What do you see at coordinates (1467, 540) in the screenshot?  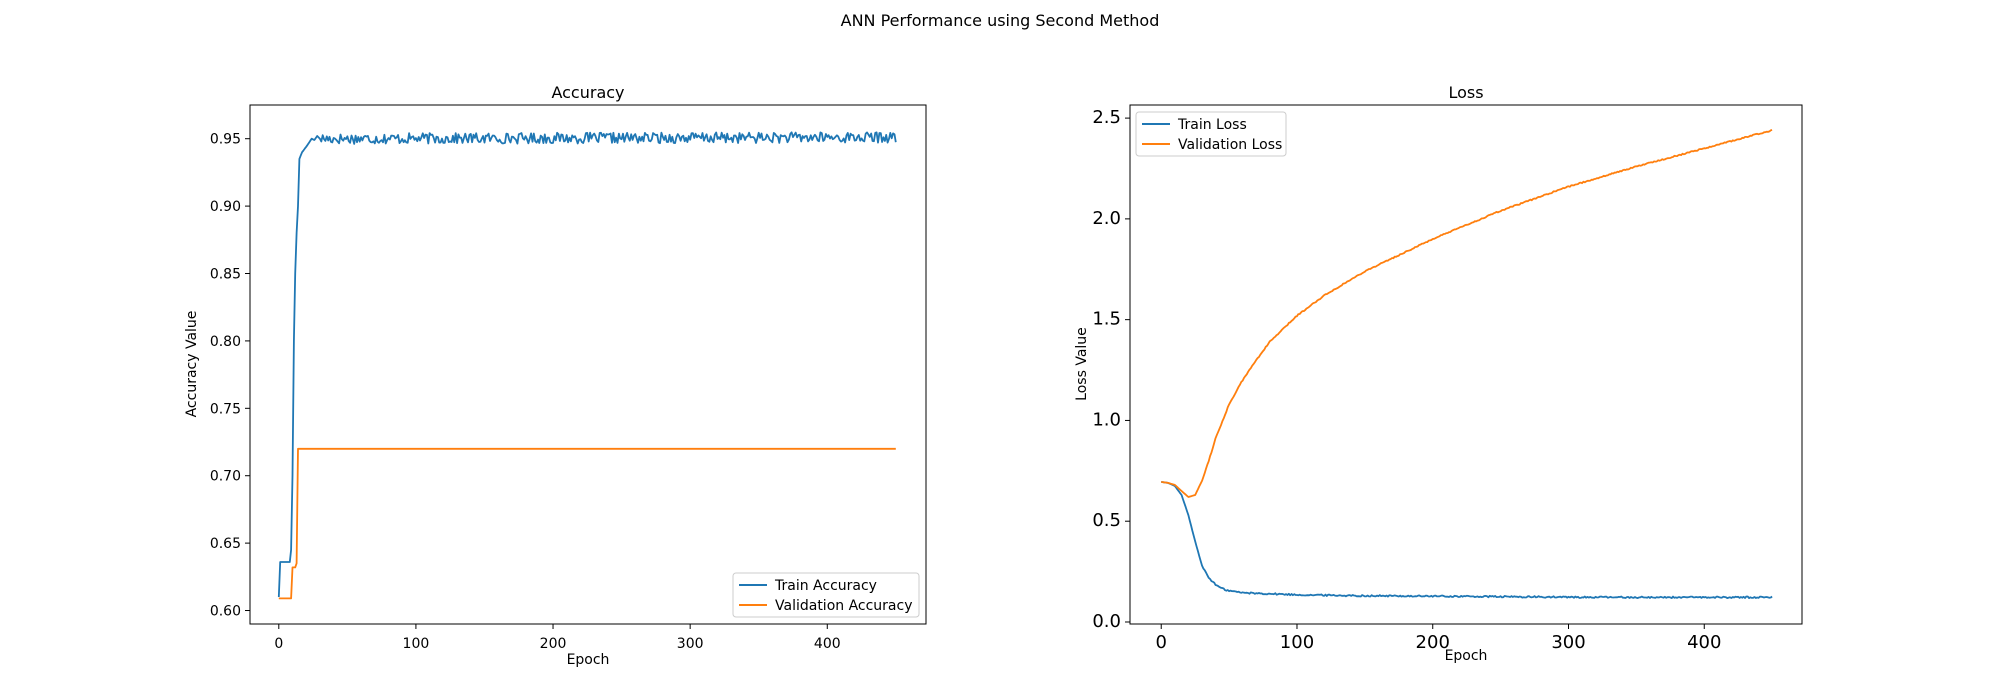 I see `loss-series-train-loss` at bounding box center [1467, 540].